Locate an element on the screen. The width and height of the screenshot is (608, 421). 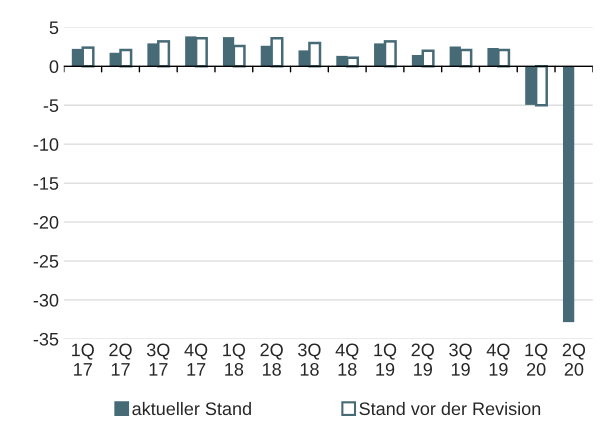
x-tick-label: 1Q 17 is located at coordinates (83, 360).